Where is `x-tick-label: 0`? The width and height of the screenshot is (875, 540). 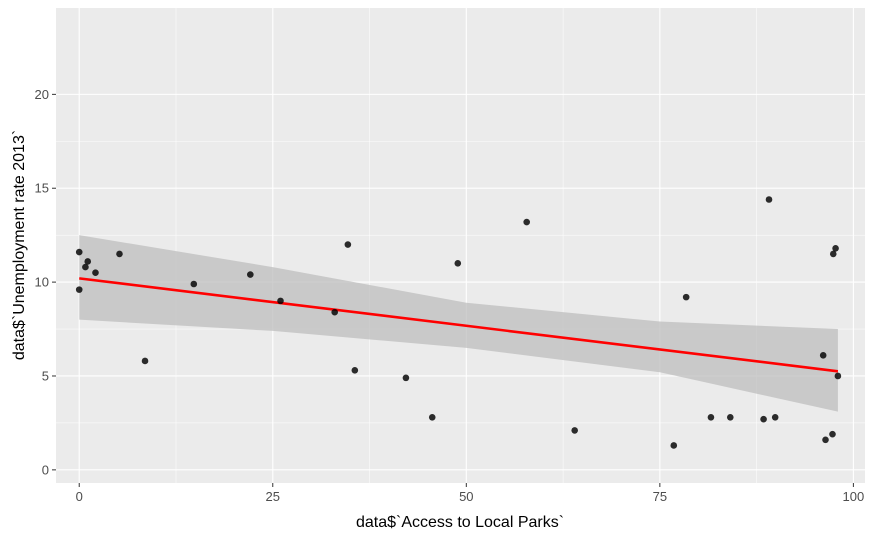
x-tick-label: 0 is located at coordinates (79, 496).